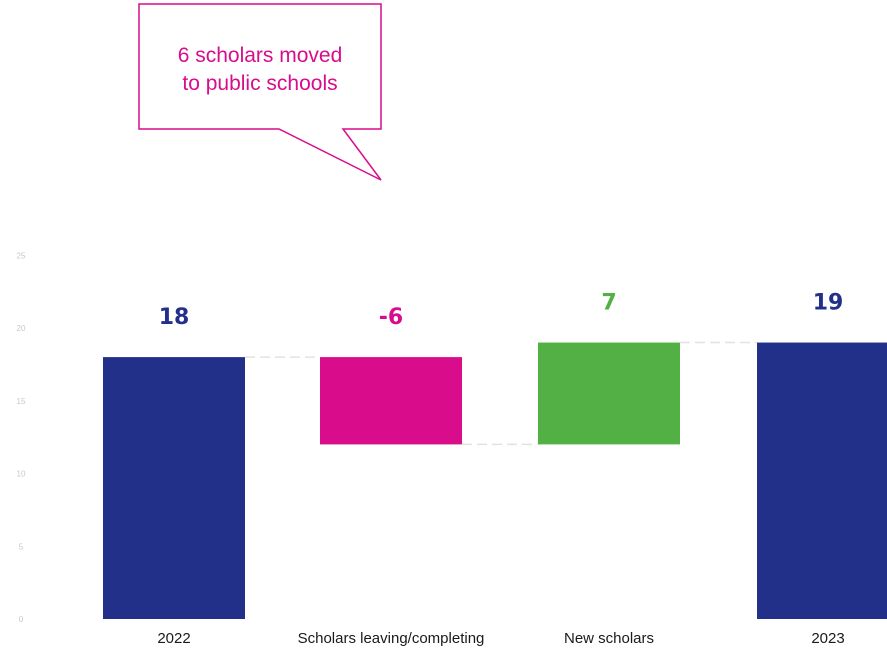  What do you see at coordinates (21, 437) in the screenshot?
I see `y-axis: 0 5 10 15 20 25` at bounding box center [21, 437].